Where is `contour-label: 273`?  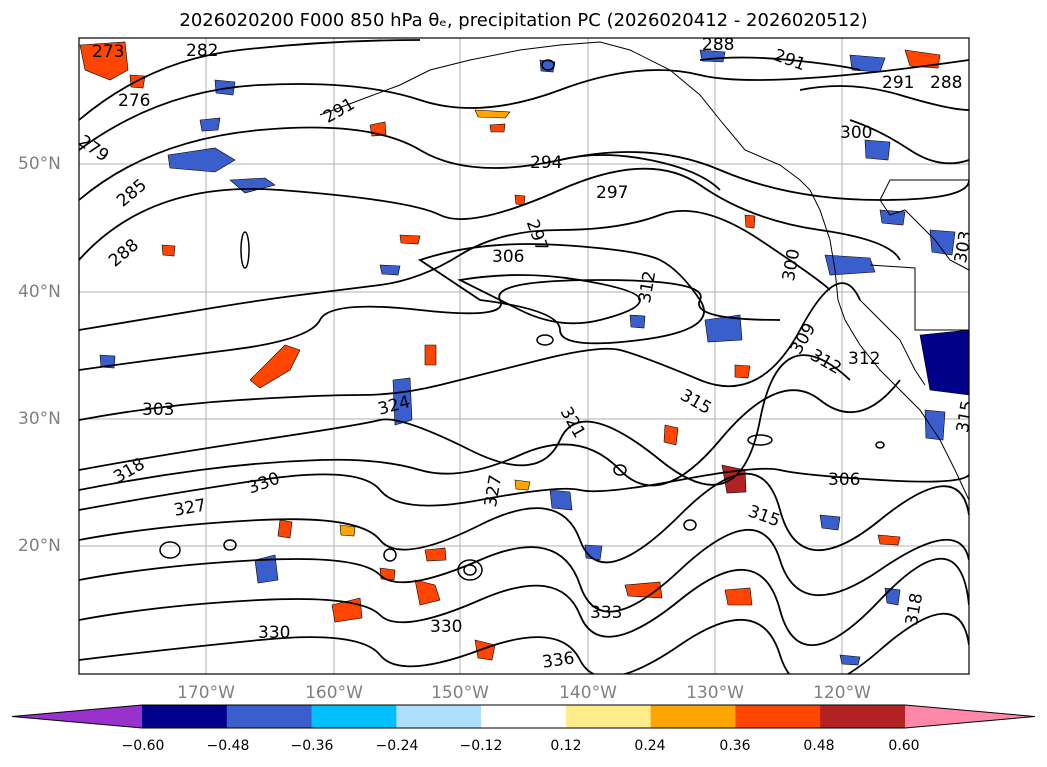 contour-label: 273 is located at coordinates (108, 52).